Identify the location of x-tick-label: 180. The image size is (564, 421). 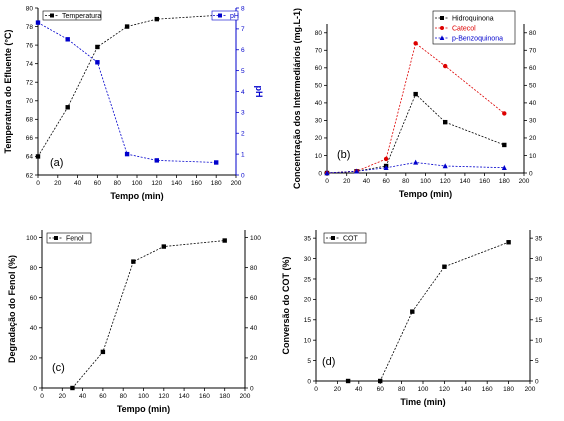
(216, 183).